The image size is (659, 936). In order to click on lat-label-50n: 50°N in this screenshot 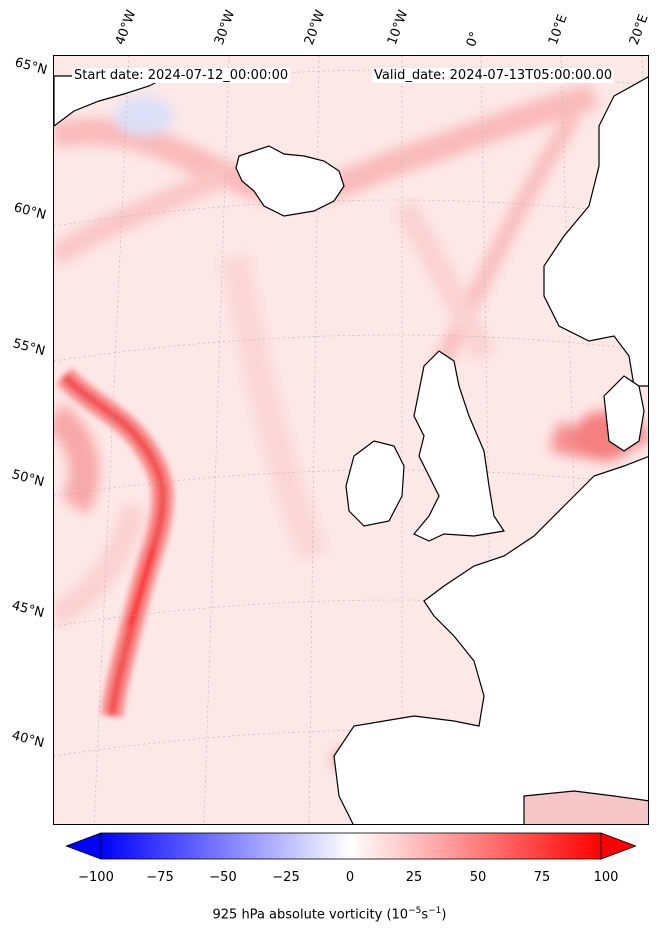, I will do `click(28, 479)`.